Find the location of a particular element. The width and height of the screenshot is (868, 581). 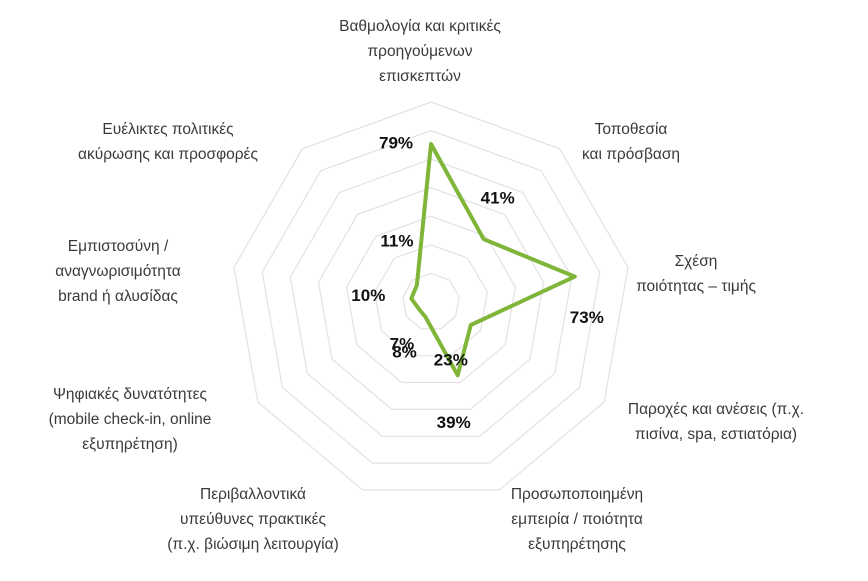

radar-series is located at coordinates (493, 260).